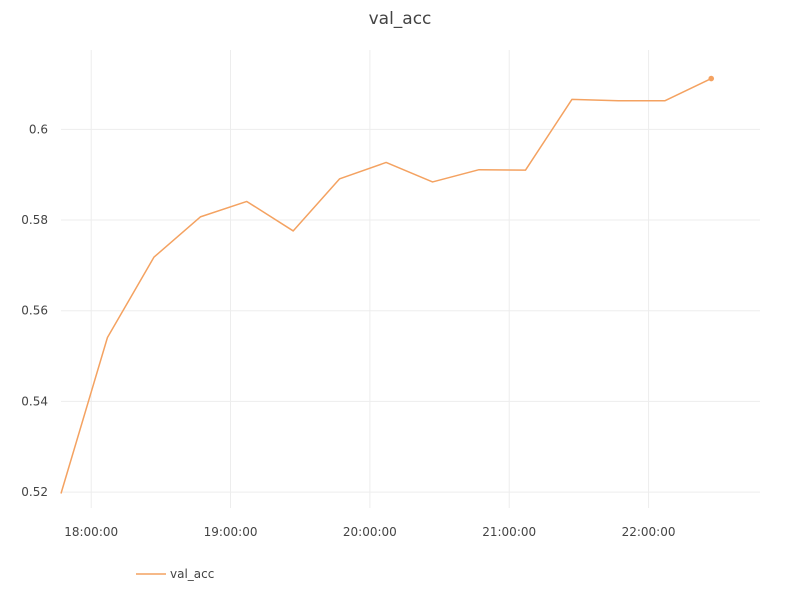  What do you see at coordinates (649, 532) in the screenshot?
I see `x-tick-label: 22:00:00` at bounding box center [649, 532].